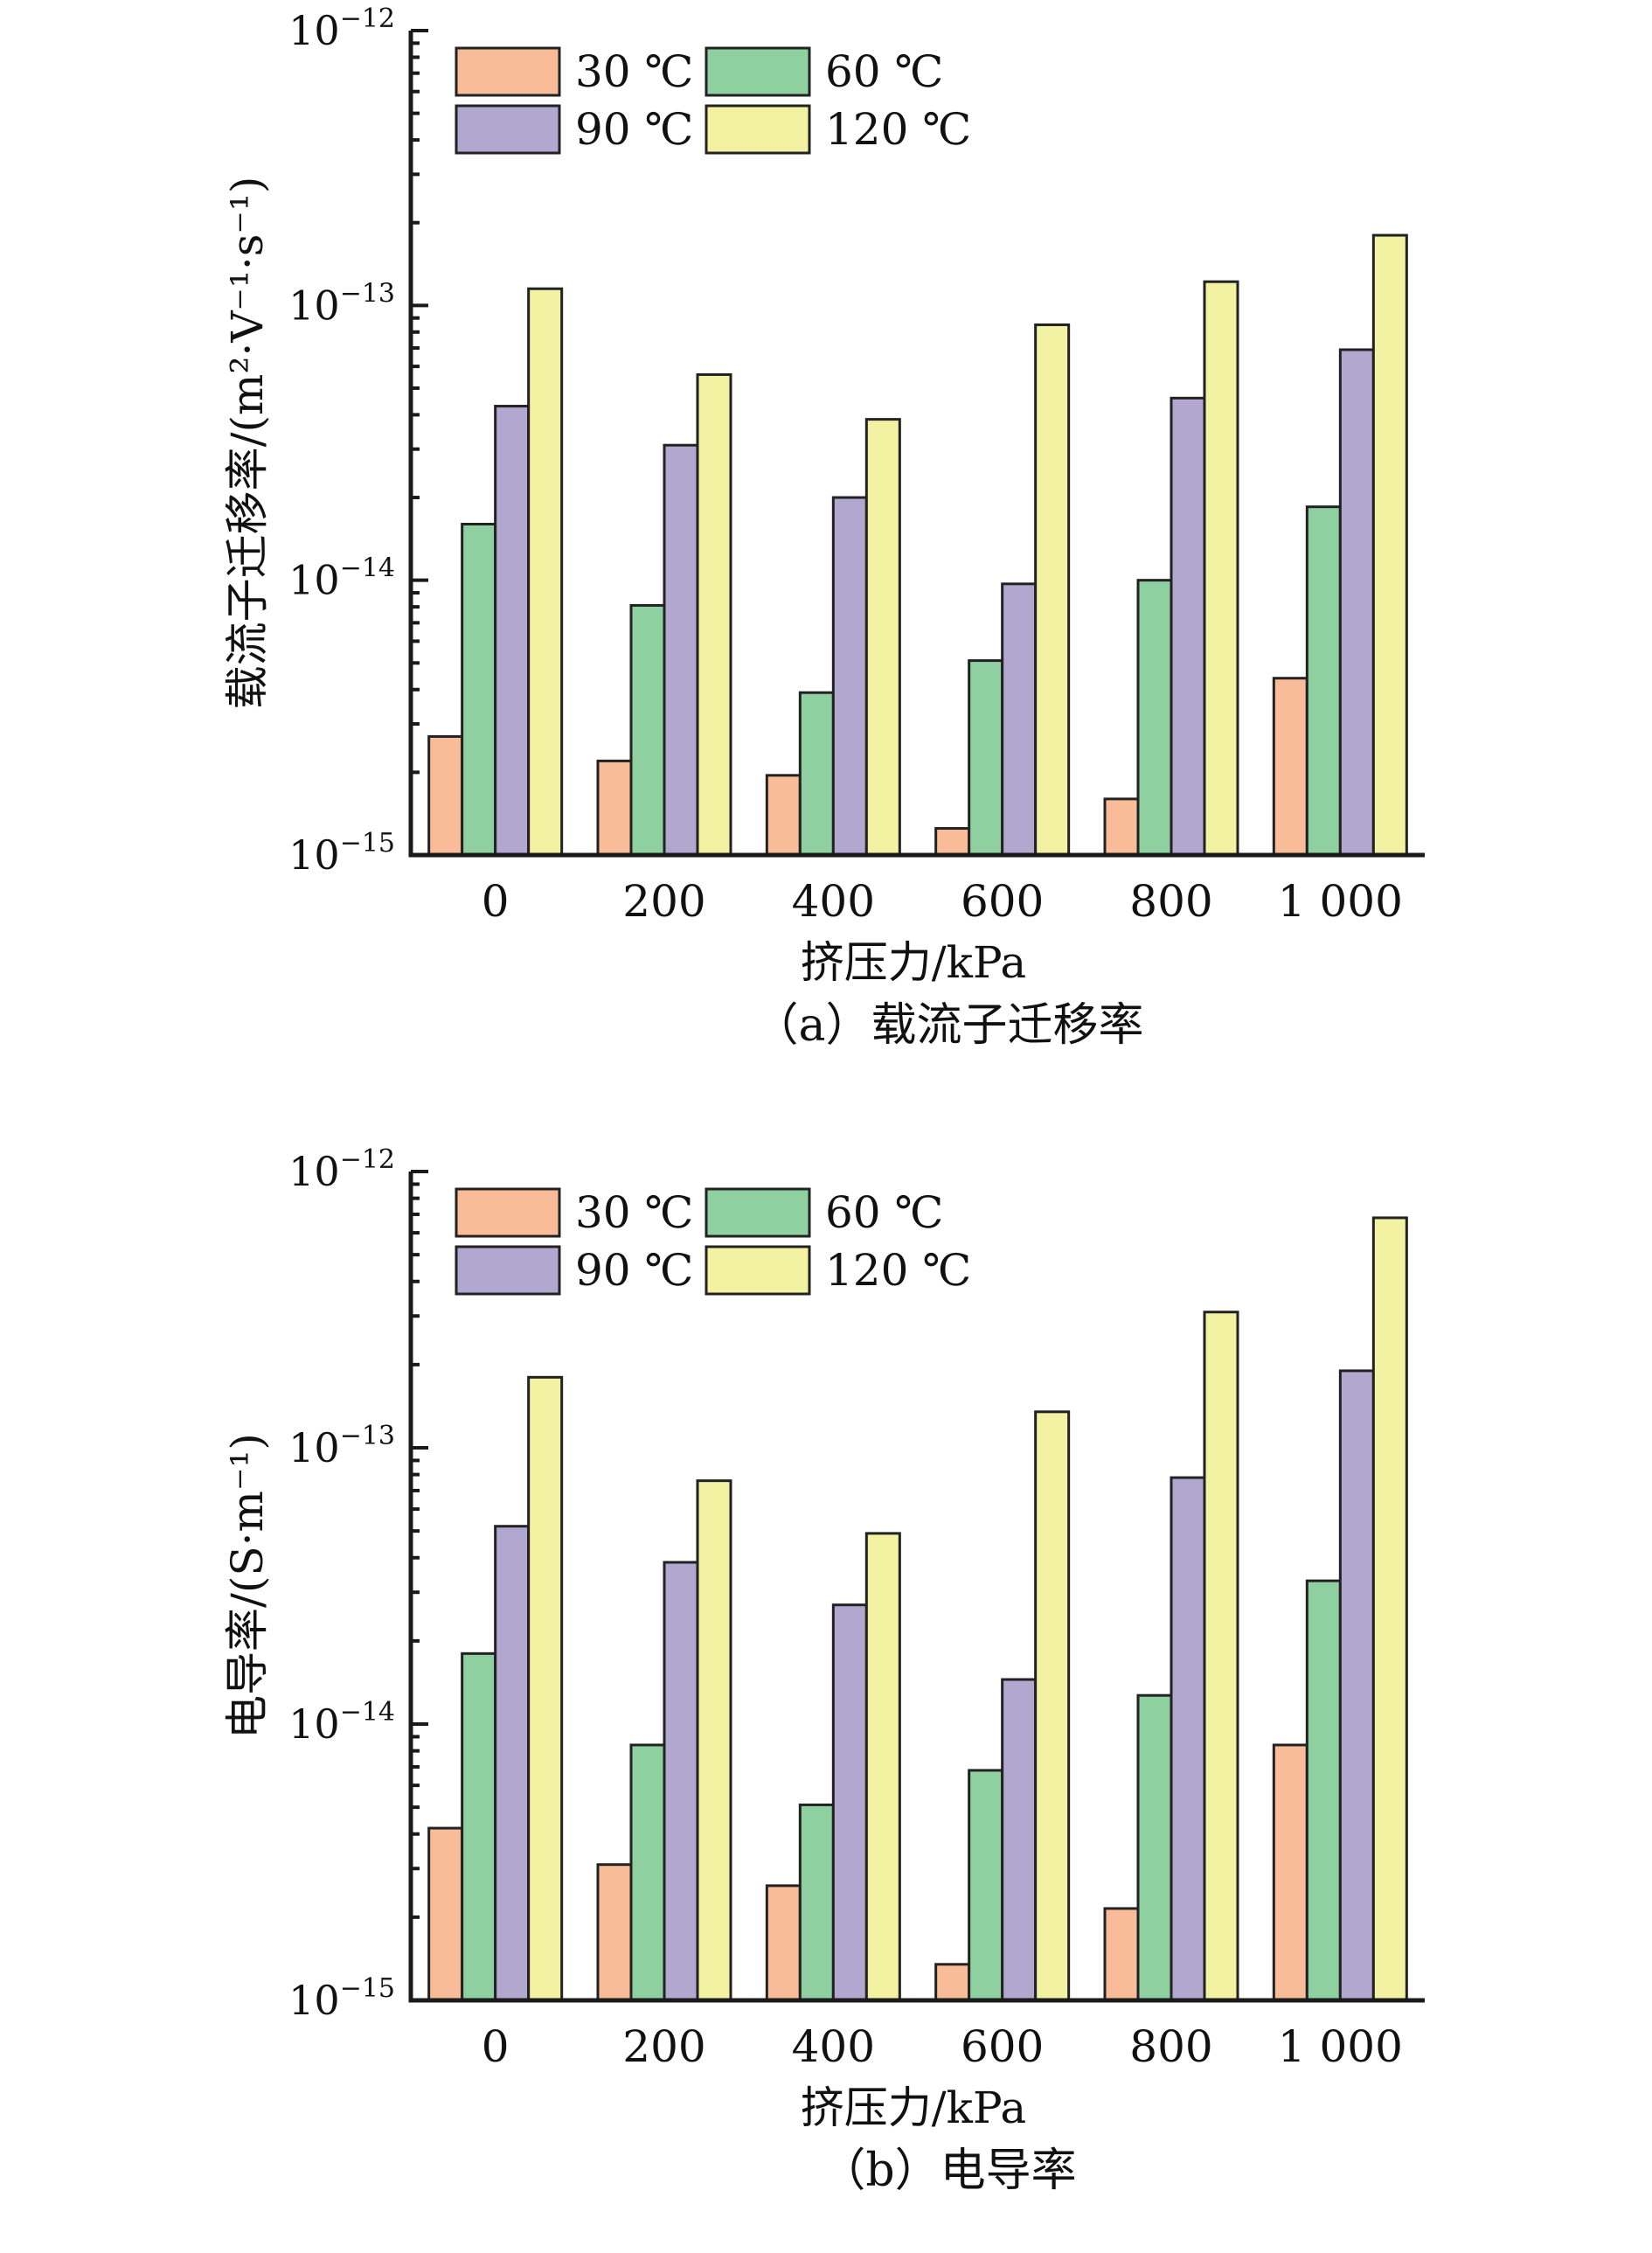 This screenshot has width=1652, height=2253. I want to click on figure-caption: （a）载流子迁移率, so click(948, 1025).